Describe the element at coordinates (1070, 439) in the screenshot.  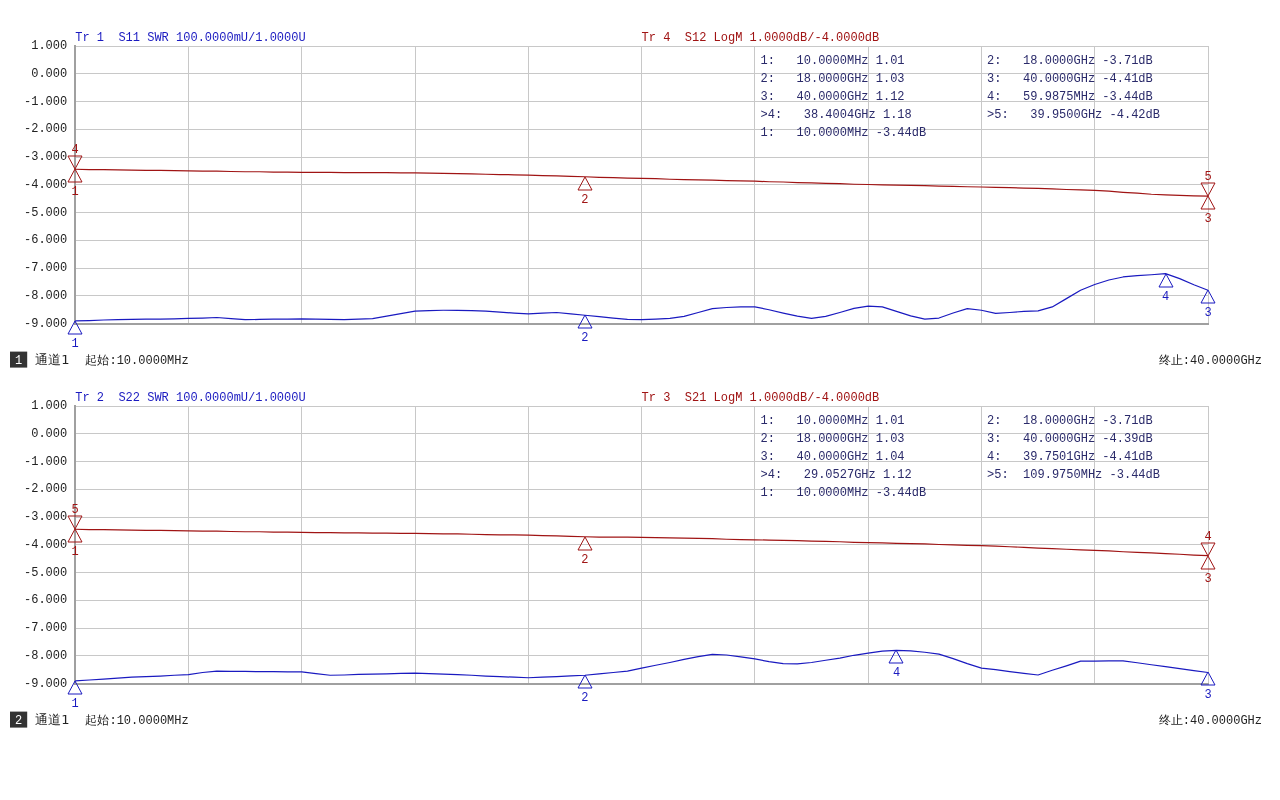
I see `annotation: 3: 40.0000GHz -4.39dB` at that location.